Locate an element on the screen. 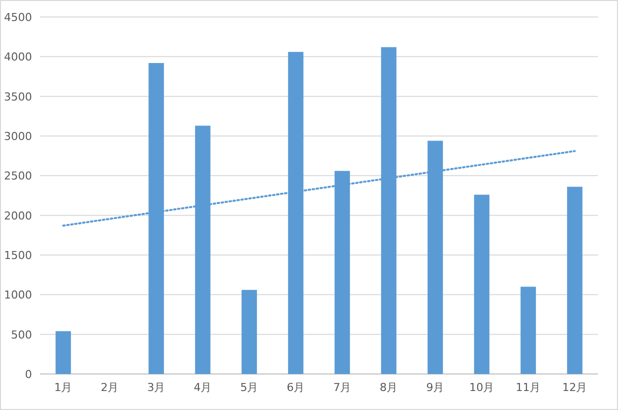 This screenshot has height=410, width=618. y-tick-label: 4500 is located at coordinates (18, 17).